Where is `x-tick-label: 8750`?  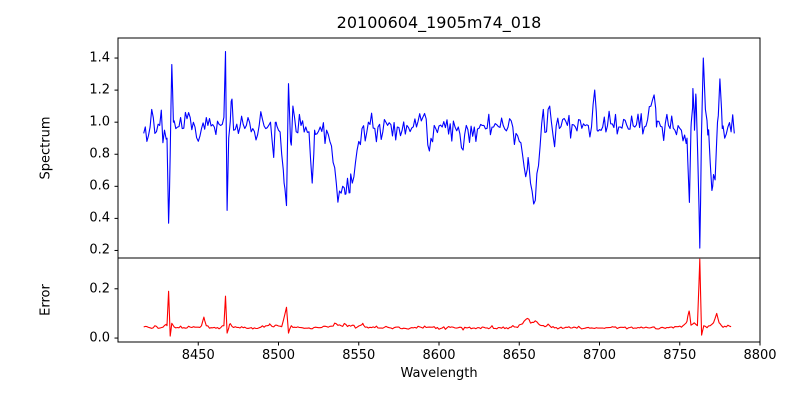
x-tick-label: 8750 is located at coordinates (680, 355).